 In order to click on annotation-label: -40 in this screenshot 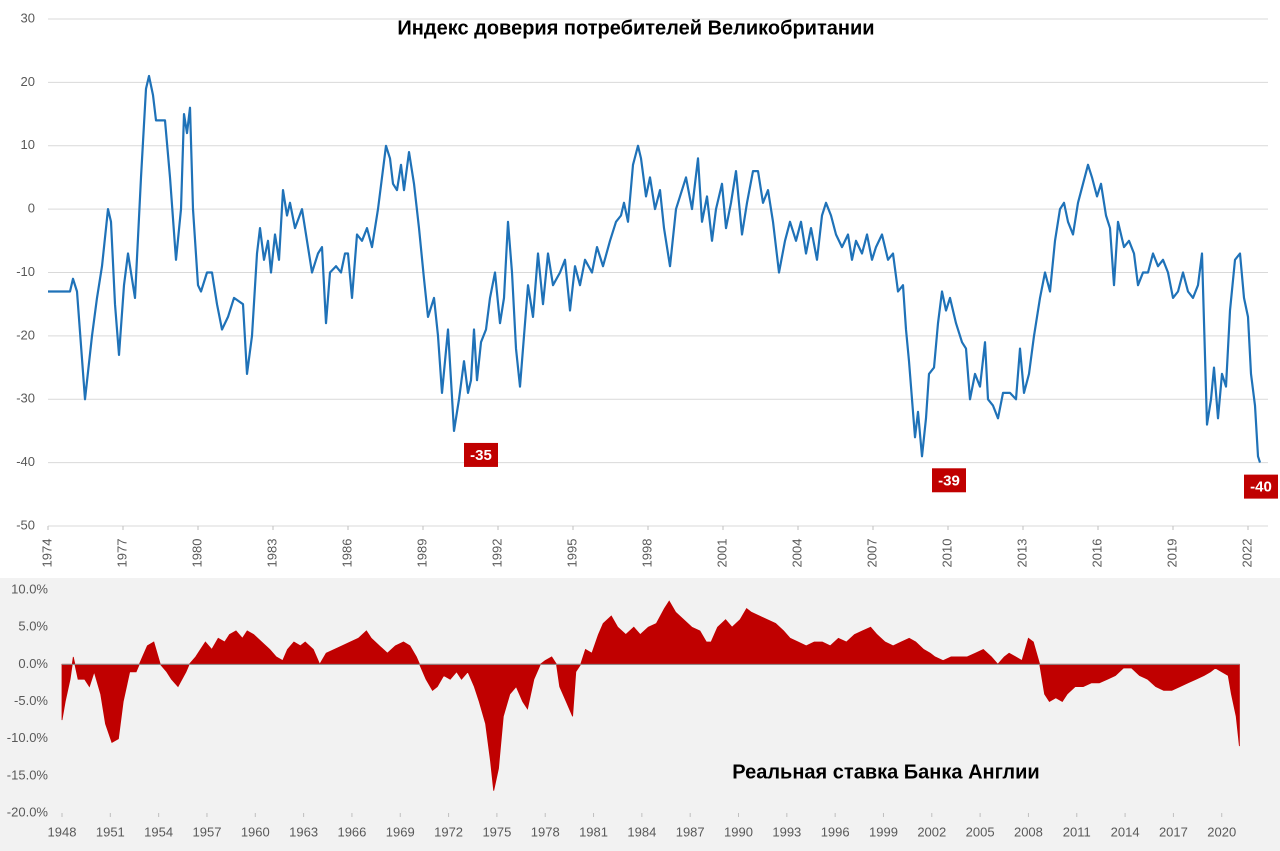, I will do `click(1261, 487)`.